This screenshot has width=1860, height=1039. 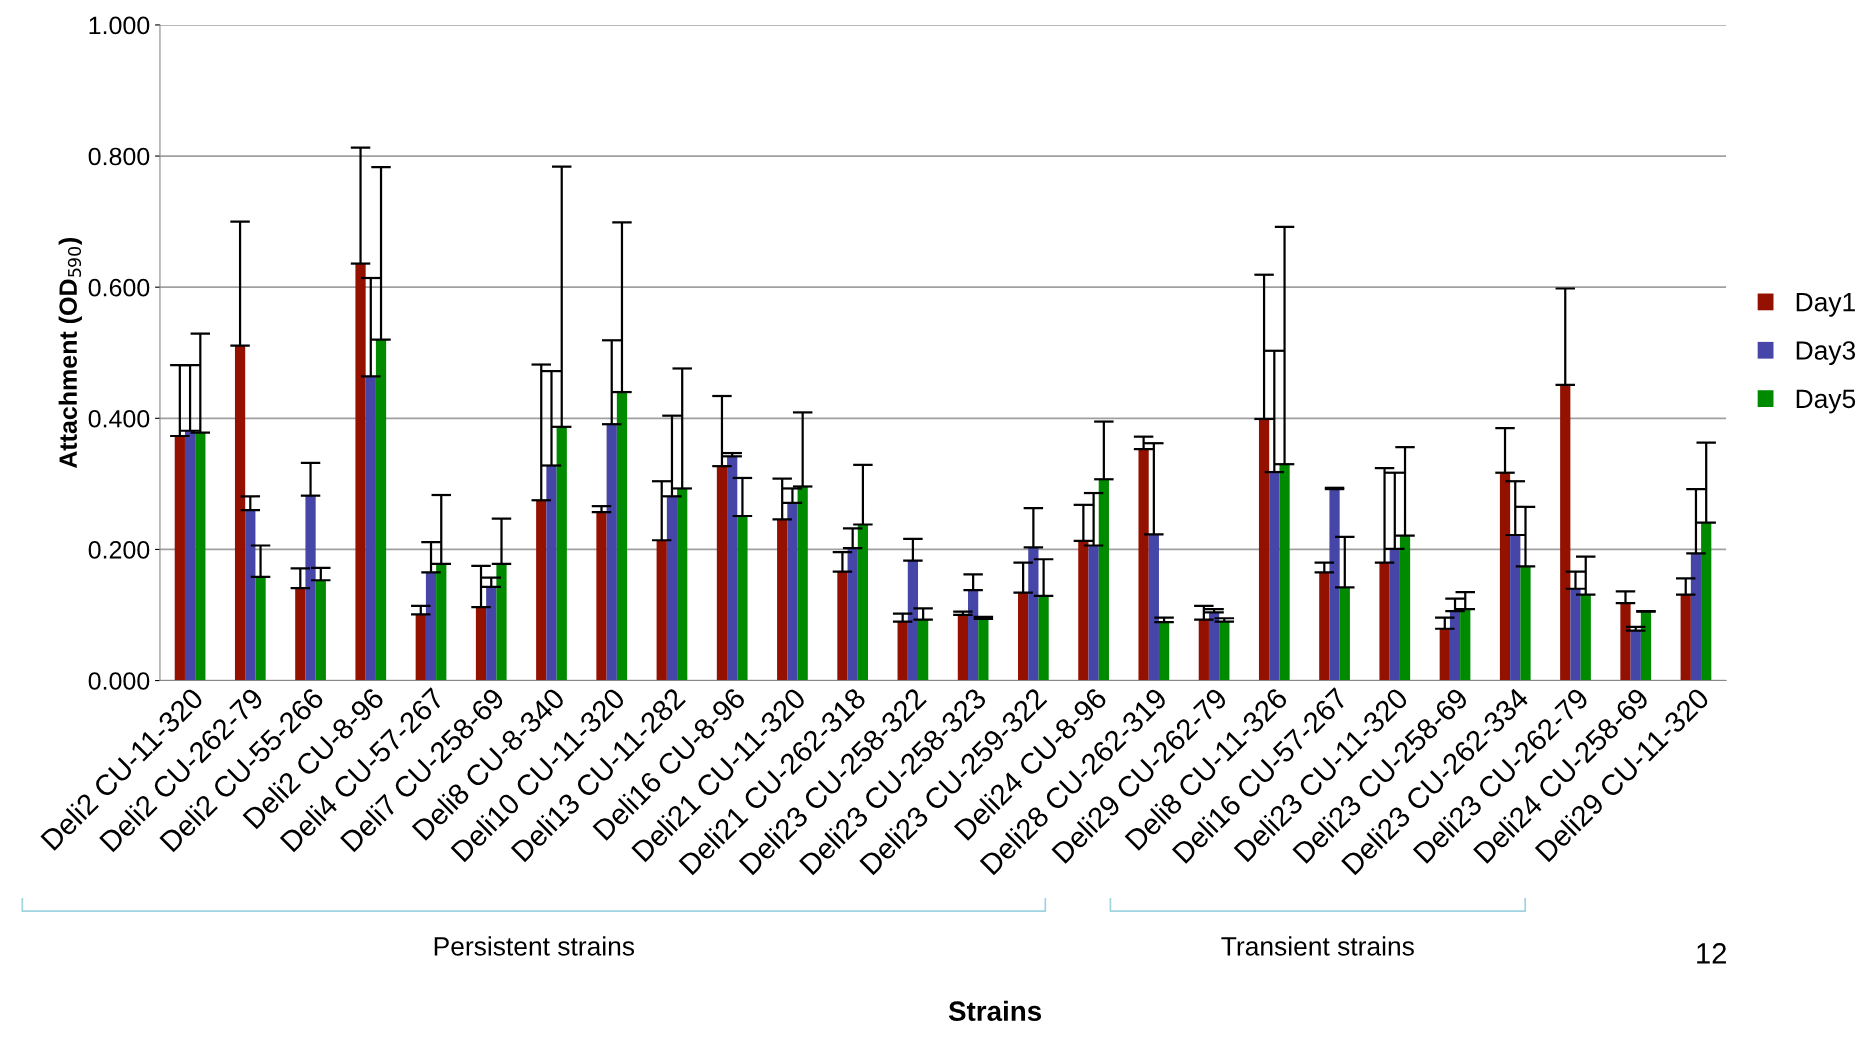 What do you see at coordinates (119, 25) in the screenshot?
I see `y-tick-label: 1.000` at bounding box center [119, 25].